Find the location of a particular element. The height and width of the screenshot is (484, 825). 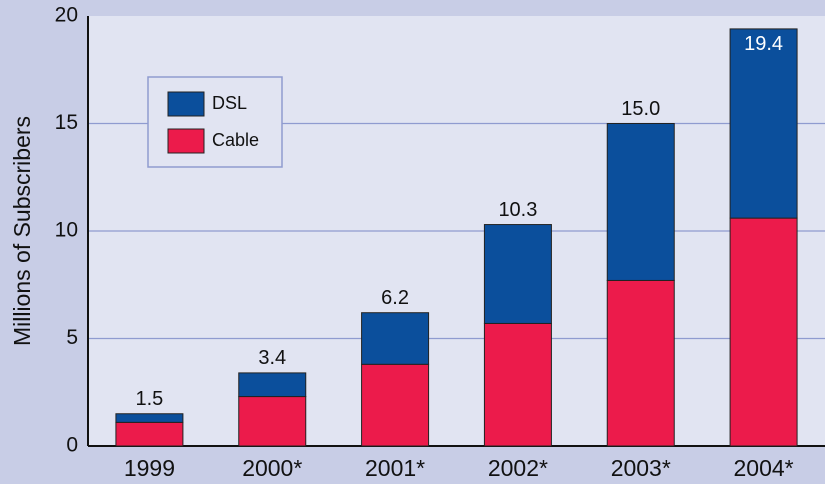

total-label: 6.2 is located at coordinates (395, 298).